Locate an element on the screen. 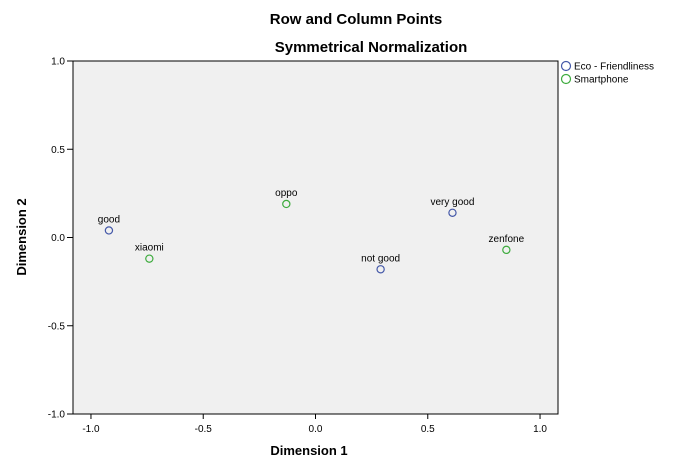 The width and height of the screenshot is (675, 459). point-very-good is located at coordinates (452, 212).